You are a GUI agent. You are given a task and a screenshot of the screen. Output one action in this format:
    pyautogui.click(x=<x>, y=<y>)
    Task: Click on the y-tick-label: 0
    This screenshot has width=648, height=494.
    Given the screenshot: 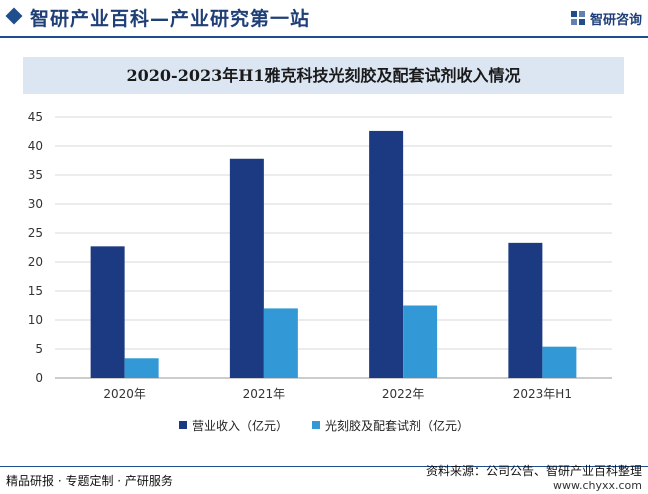 What is the action you would take?
    pyautogui.click(x=39, y=378)
    